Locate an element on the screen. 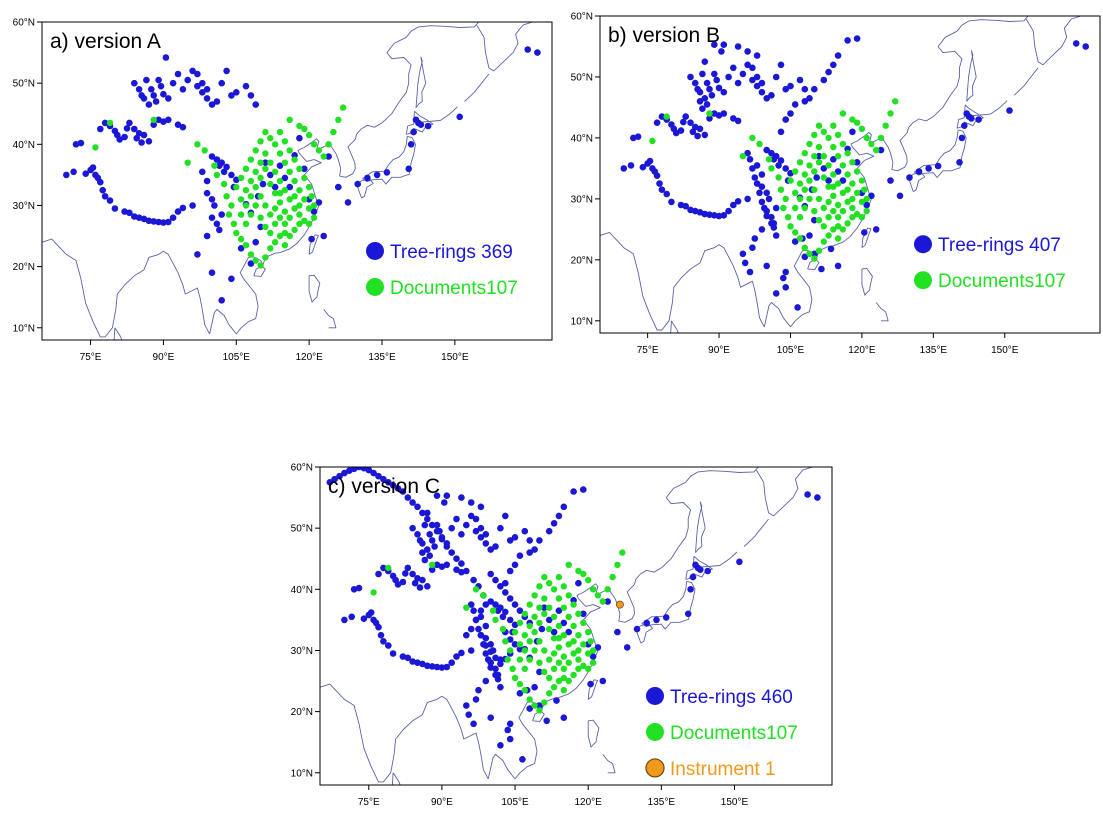  lon-tick-label: 90°E is located at coordinates (164, 357).